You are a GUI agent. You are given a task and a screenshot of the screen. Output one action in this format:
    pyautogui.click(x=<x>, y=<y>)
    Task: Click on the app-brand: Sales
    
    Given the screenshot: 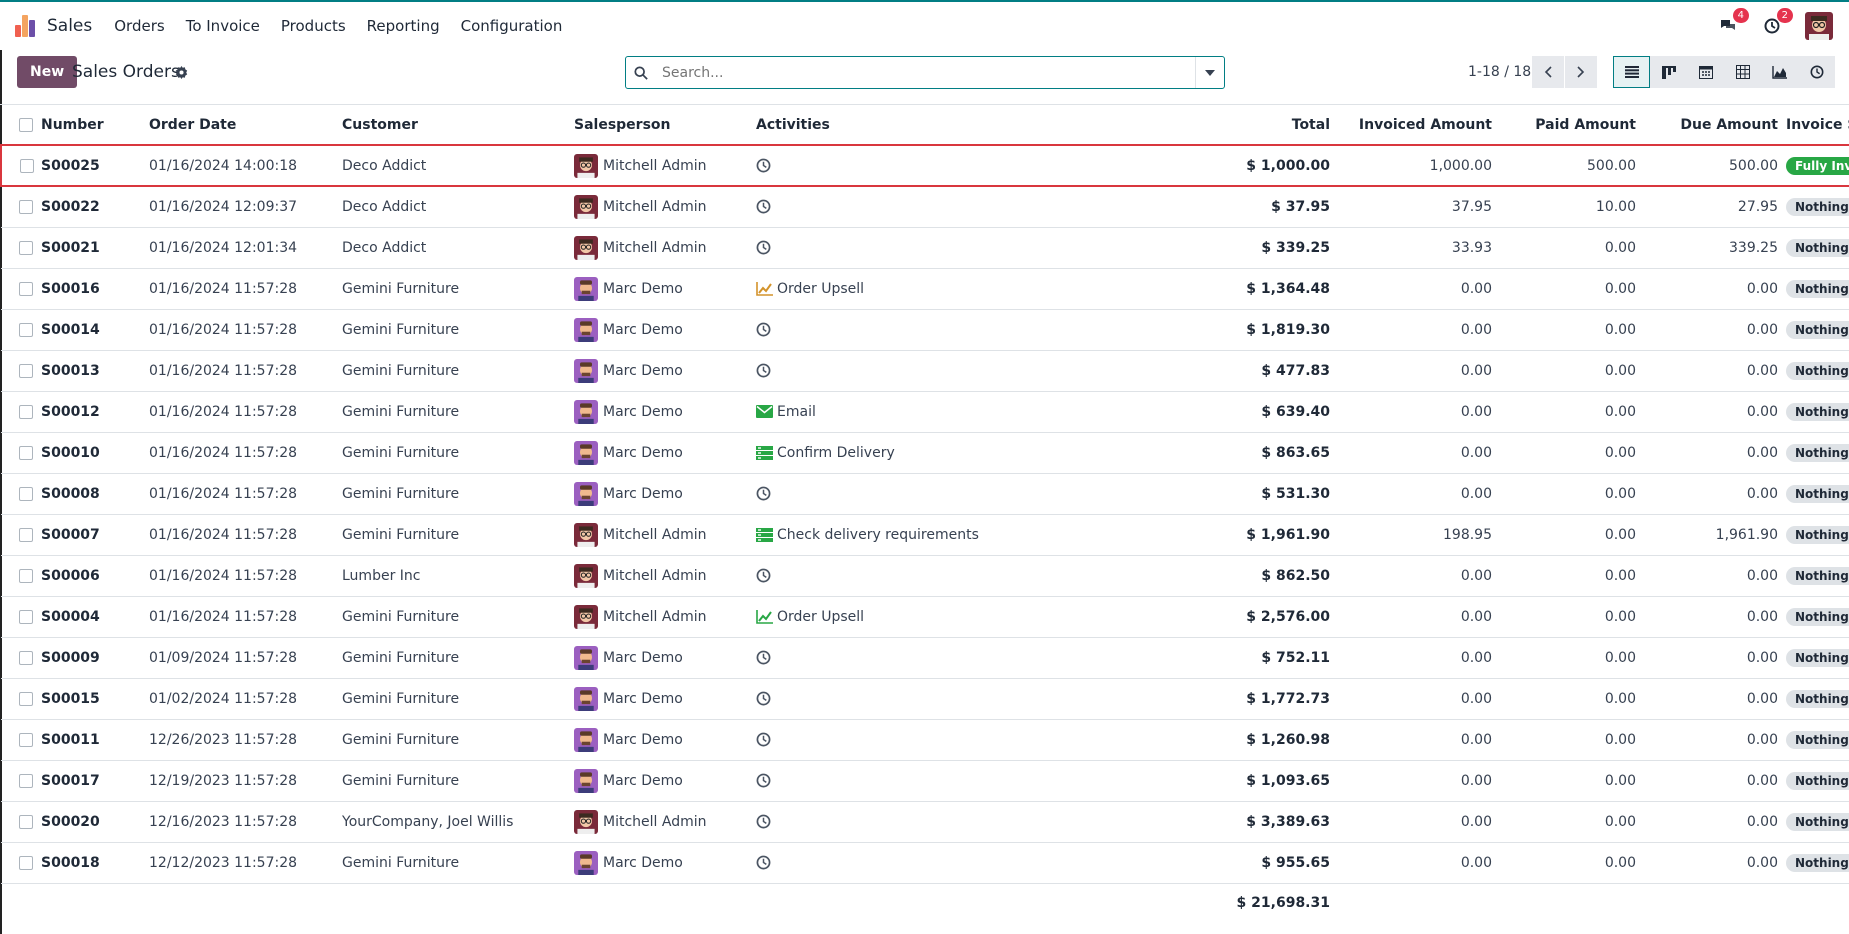 What is the action you would take?
    pyautogui.click(x=64, y=26)
    